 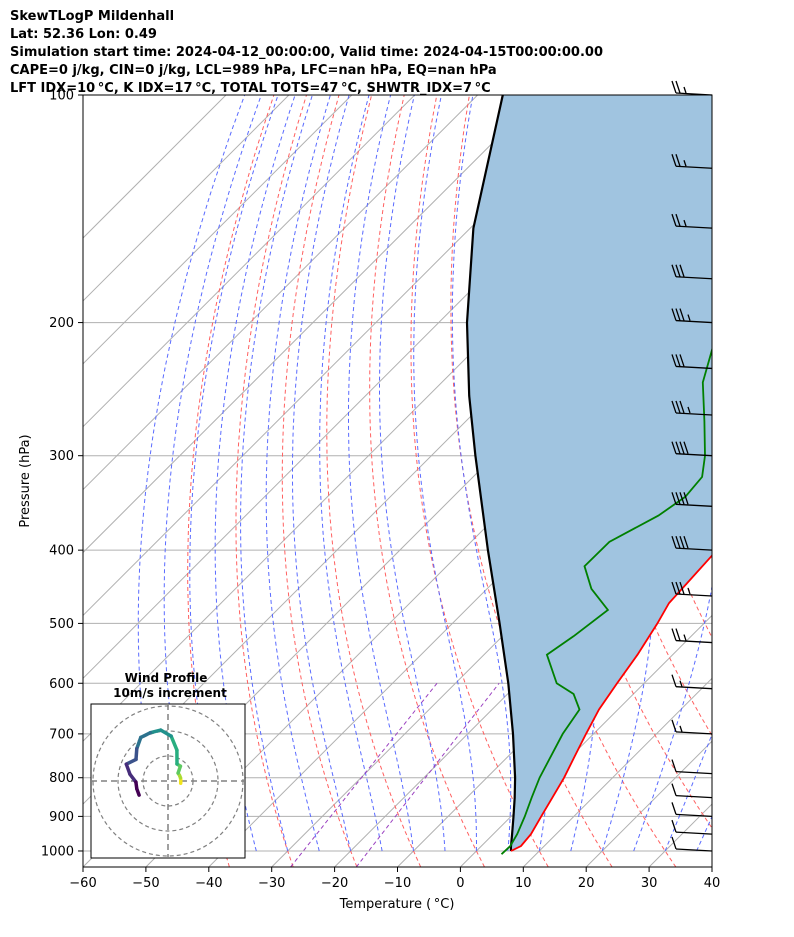 What do you see at coordinates (25, 480) in the screenshot?
I see `y-axis-label: Pressure (hPa)` at bounding box center [25, 480].